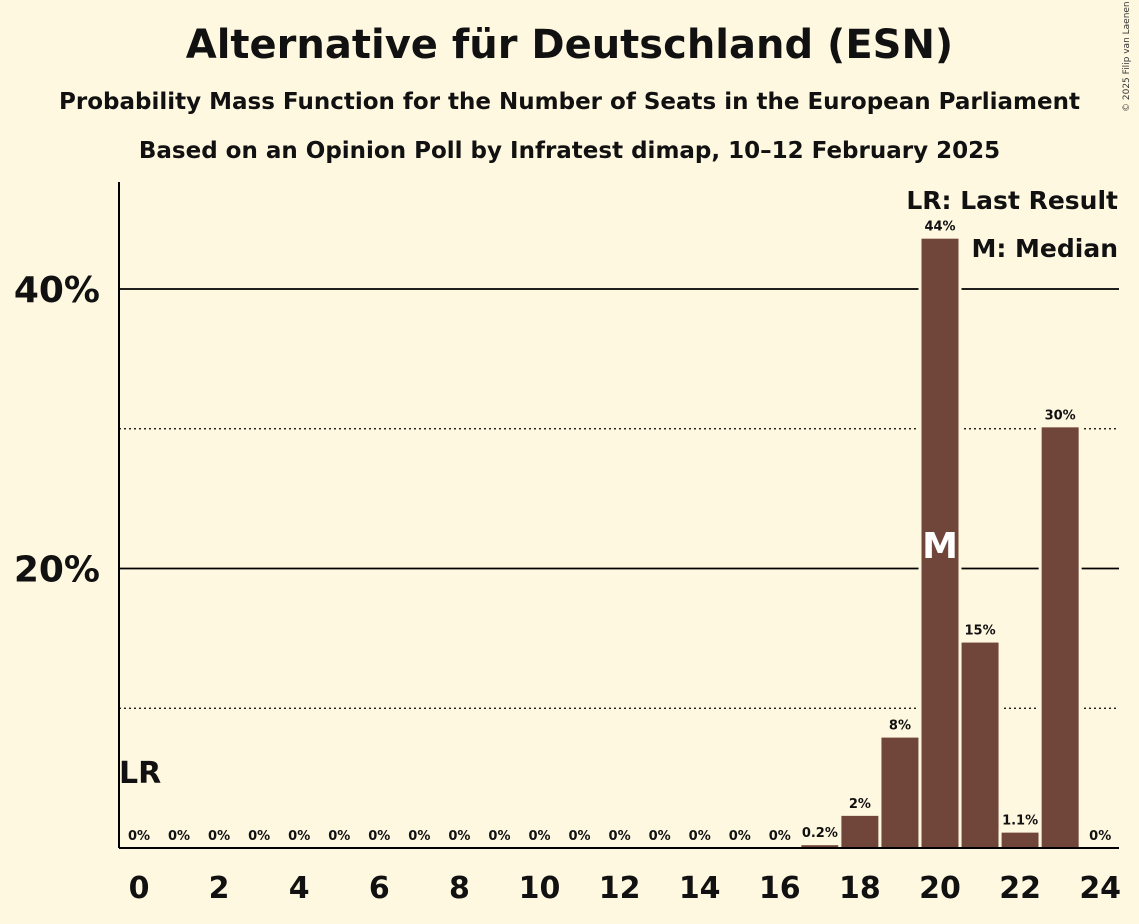 This screenshot has width=1139, height=924. Describe the element at coordinates (339, 836) in the screenshot. I see `value-label-seat-5: 0%` at that location.